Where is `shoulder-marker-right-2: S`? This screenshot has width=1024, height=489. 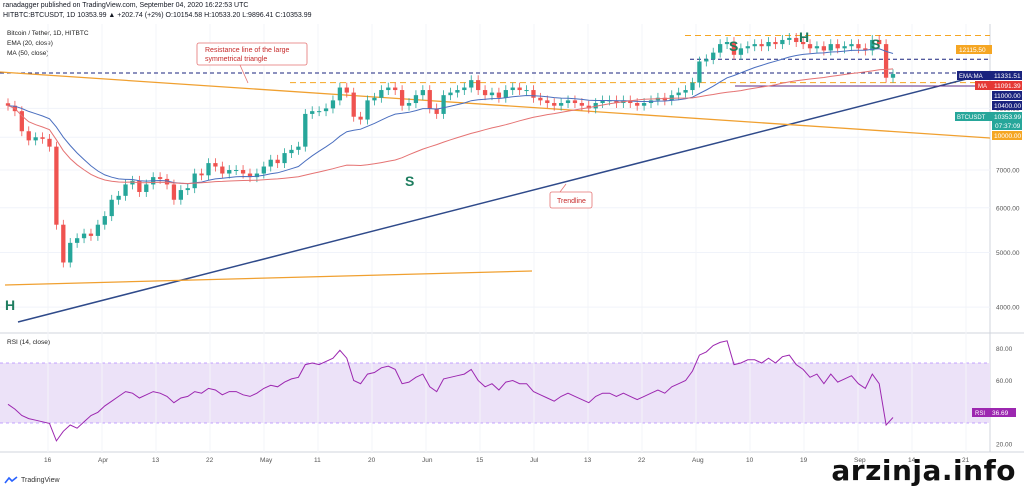
shoulder-marker-right-2: S is located at coordinates (875, 44).